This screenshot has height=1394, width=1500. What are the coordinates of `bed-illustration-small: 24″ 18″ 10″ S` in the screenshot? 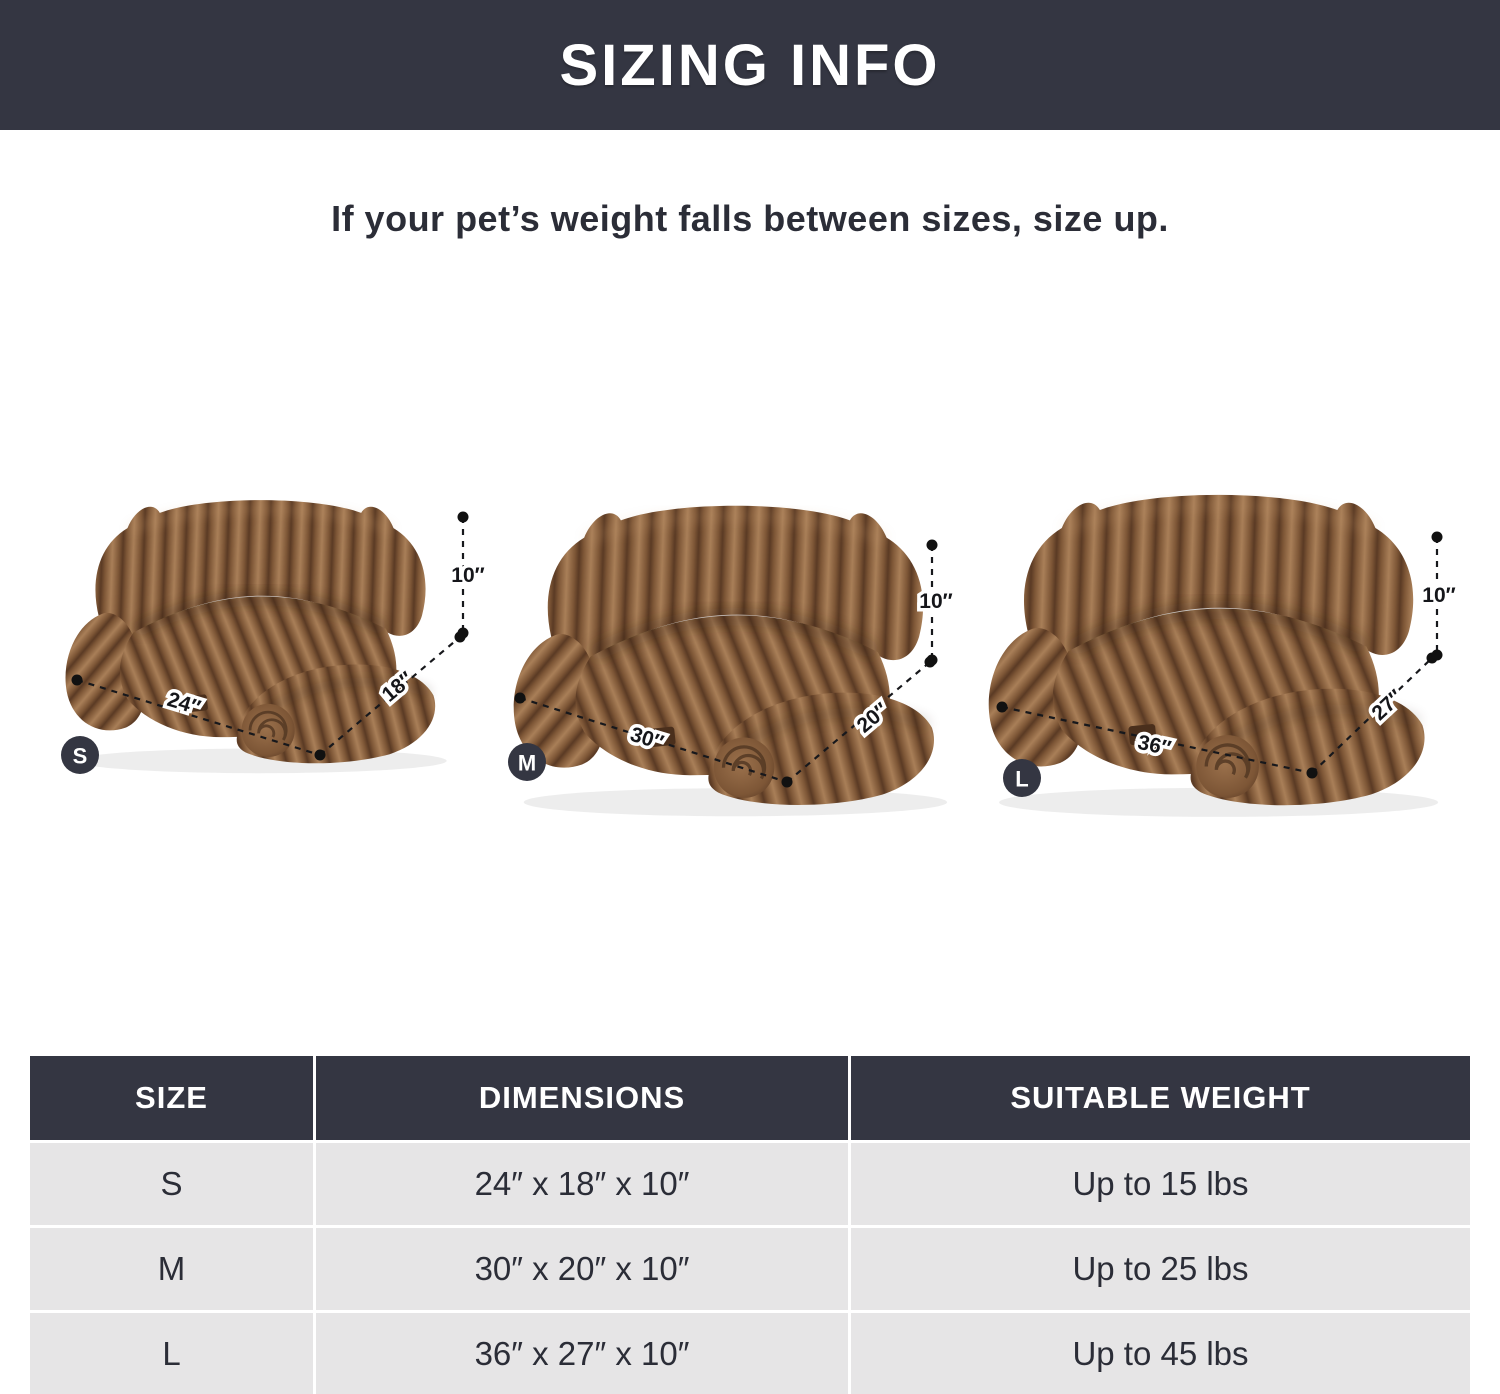 It's located at (259, 637).